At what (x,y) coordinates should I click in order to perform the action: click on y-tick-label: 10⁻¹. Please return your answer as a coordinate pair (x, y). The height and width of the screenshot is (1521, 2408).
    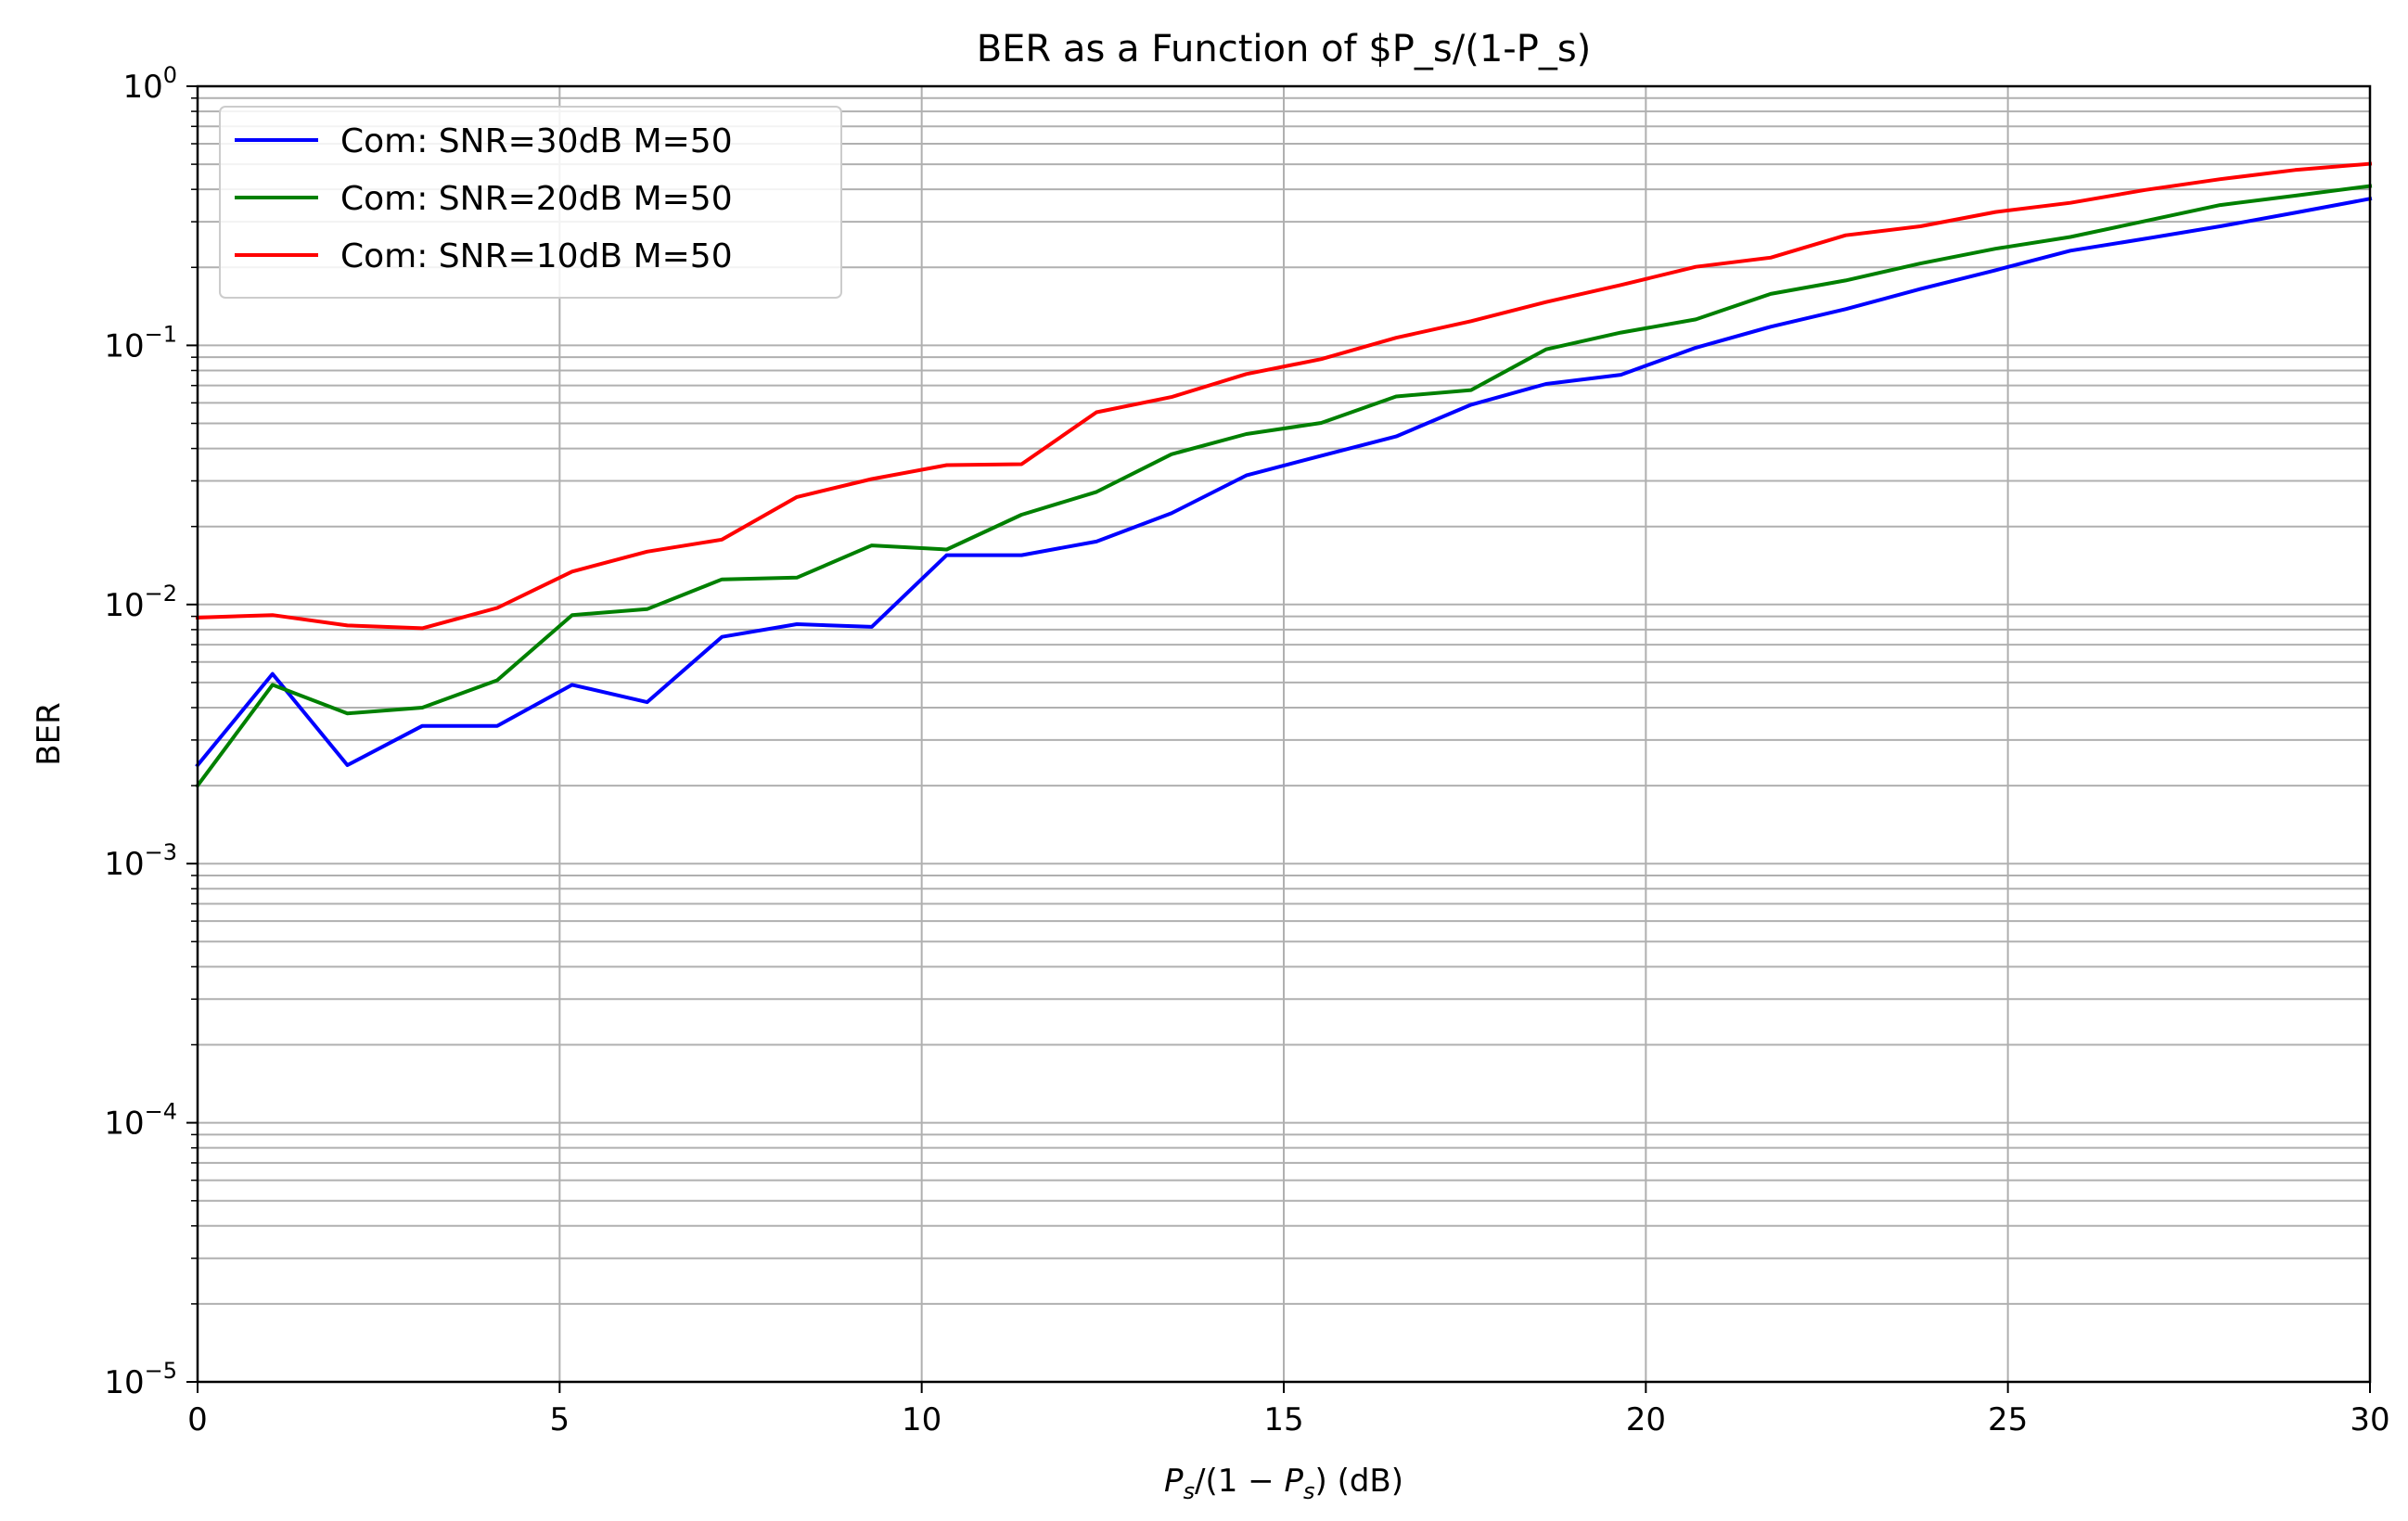
    Looking at the image, I should click on (140, 342).